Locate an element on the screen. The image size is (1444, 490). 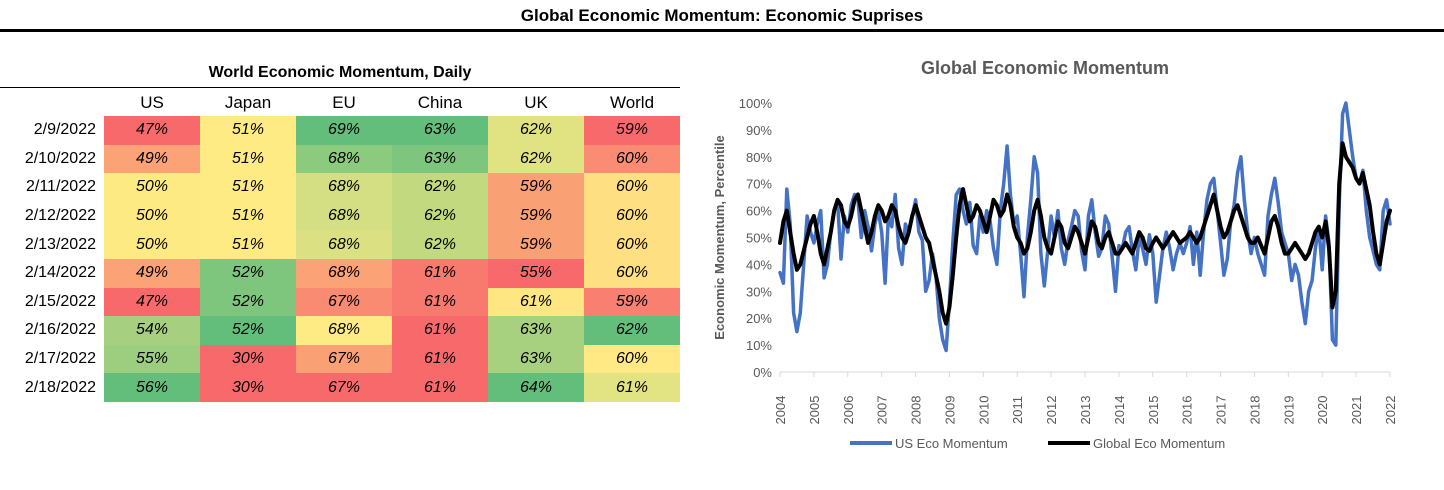
row-date: 2/13/2022 is located at coordinates (60, 244).